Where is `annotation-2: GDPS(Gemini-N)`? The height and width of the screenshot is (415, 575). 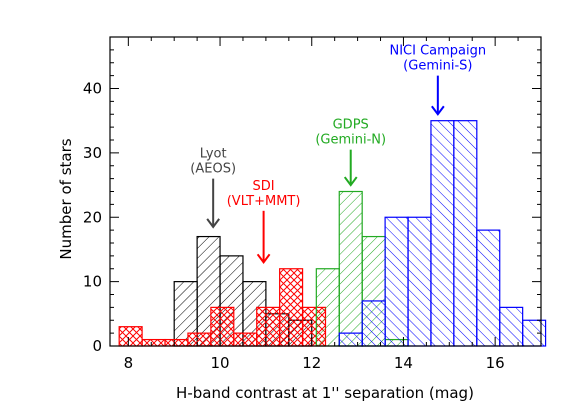 annotation-2: GDPS(Gemini-N) is located at coordinates (350, 152).